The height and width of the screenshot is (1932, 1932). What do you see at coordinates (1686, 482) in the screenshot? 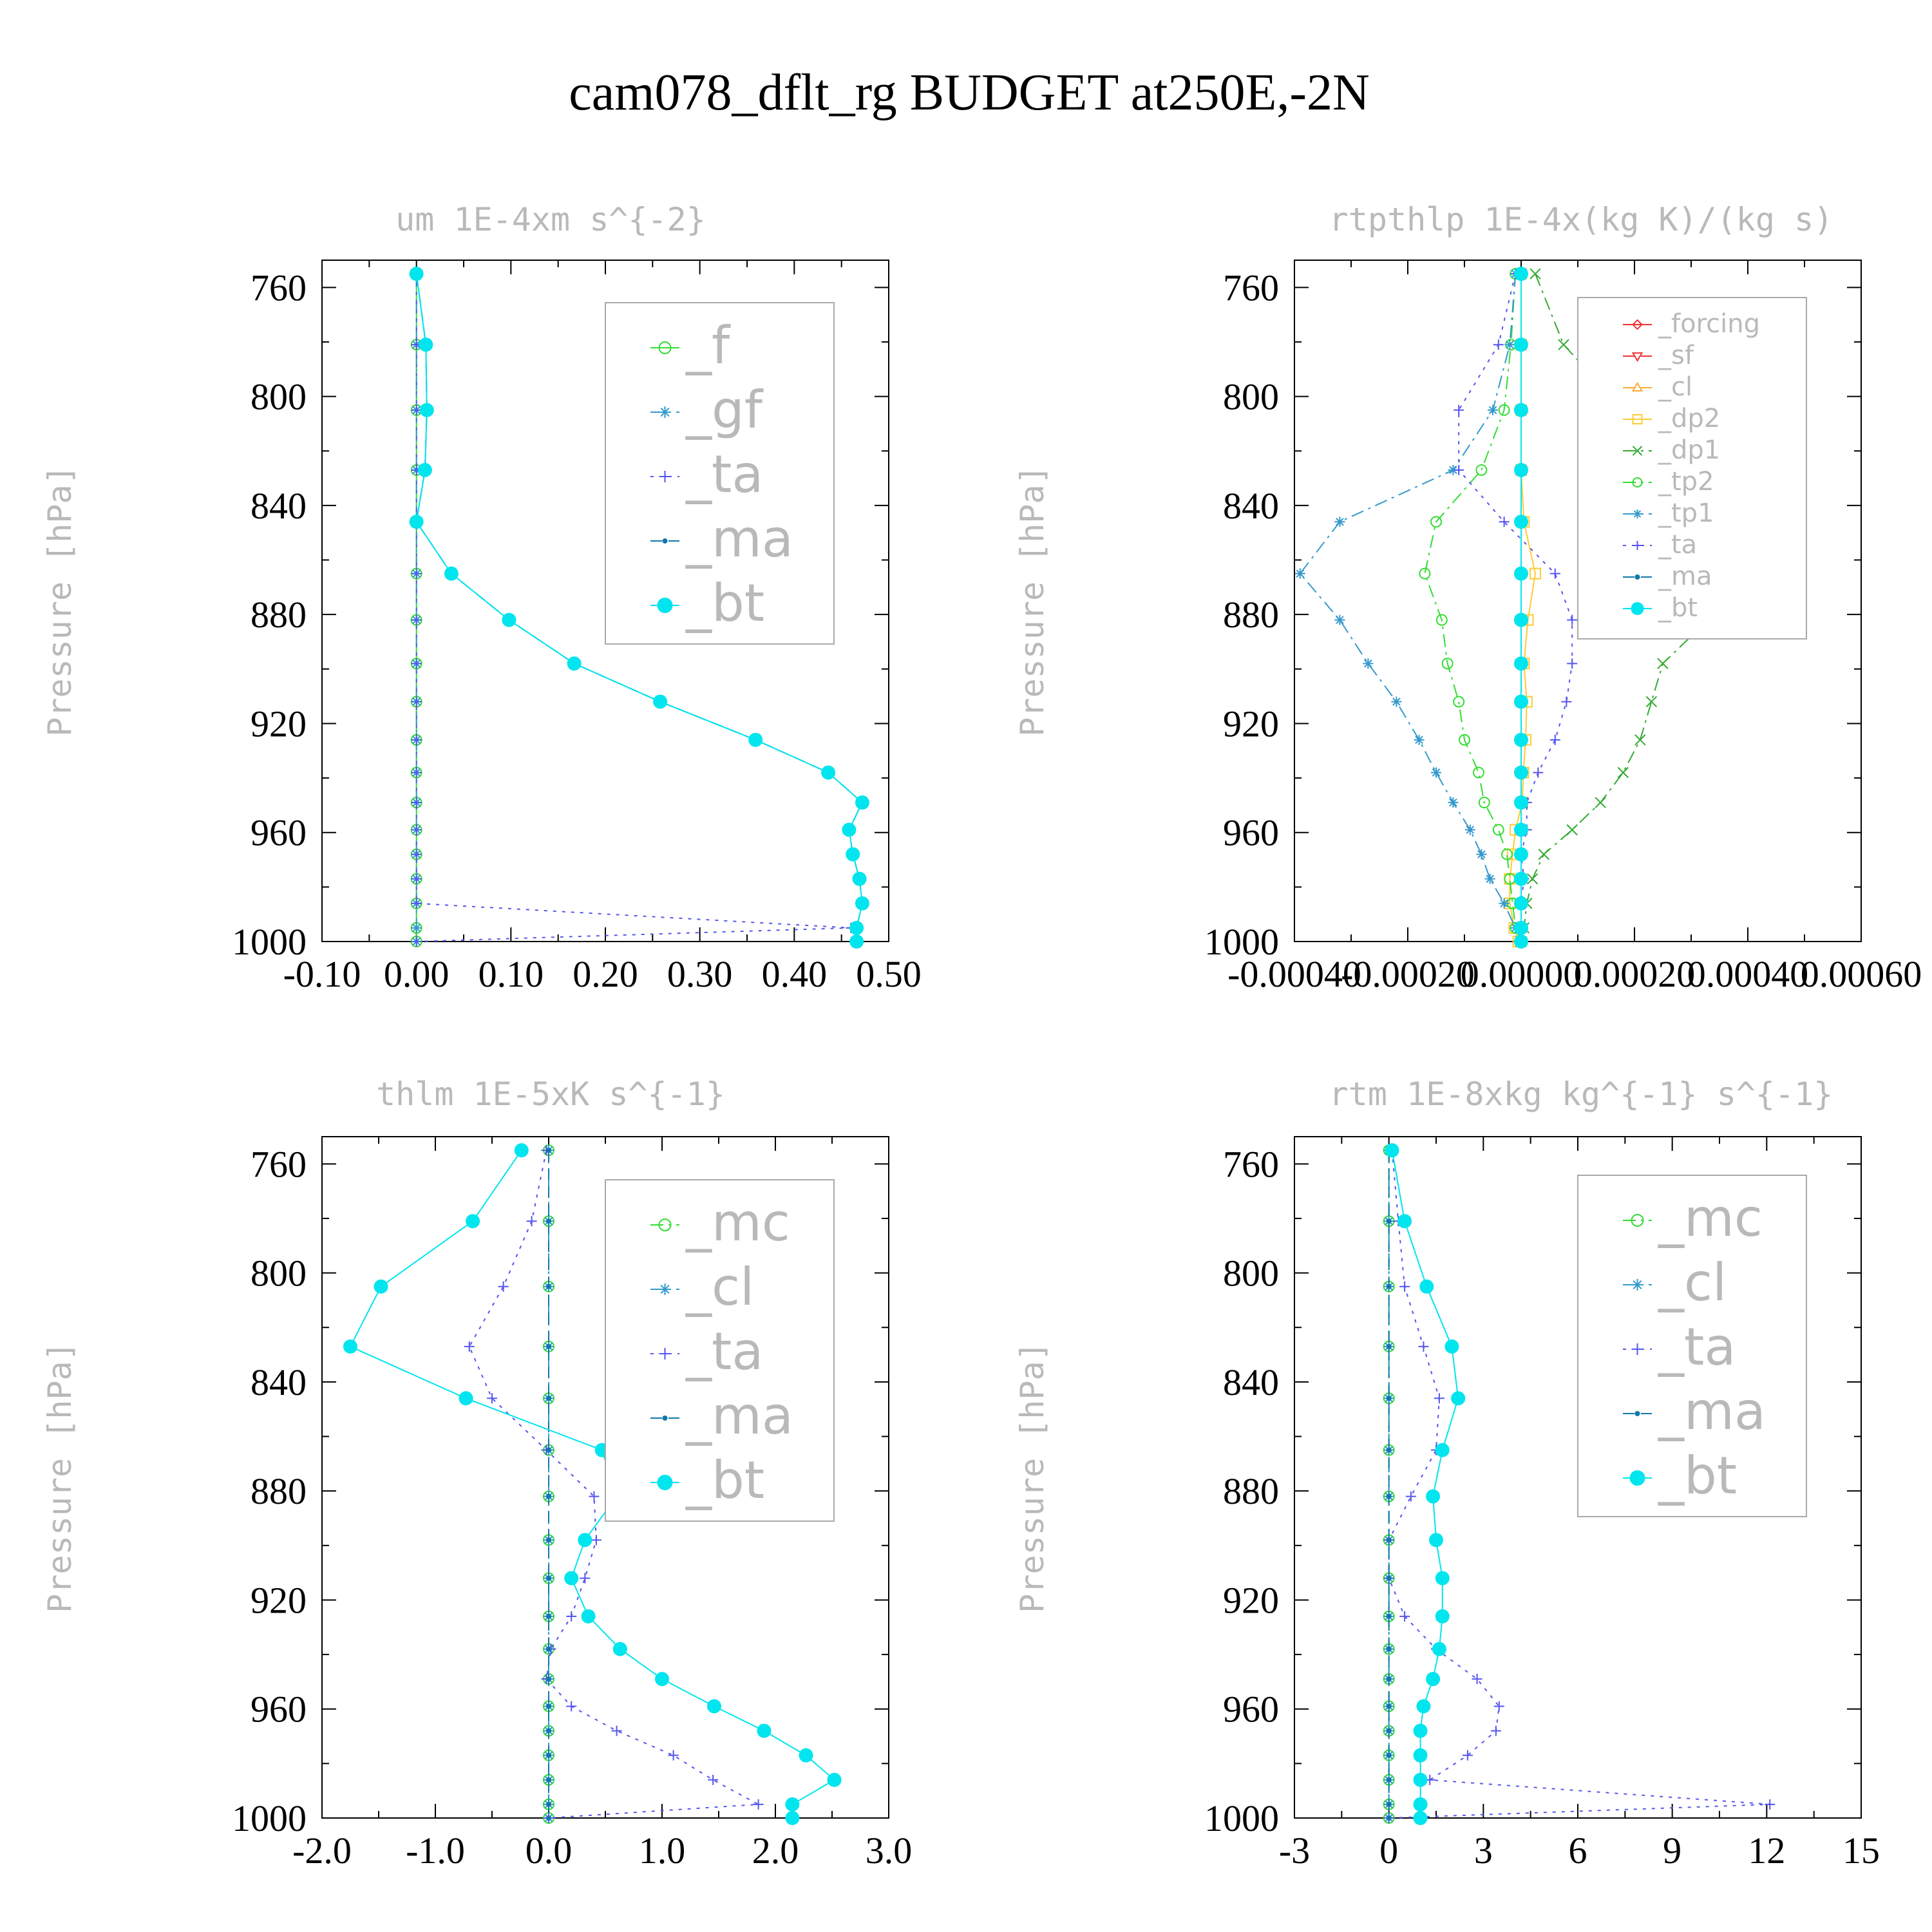
I see `legend-label: _tp2` at bounding box center [1686, 482].